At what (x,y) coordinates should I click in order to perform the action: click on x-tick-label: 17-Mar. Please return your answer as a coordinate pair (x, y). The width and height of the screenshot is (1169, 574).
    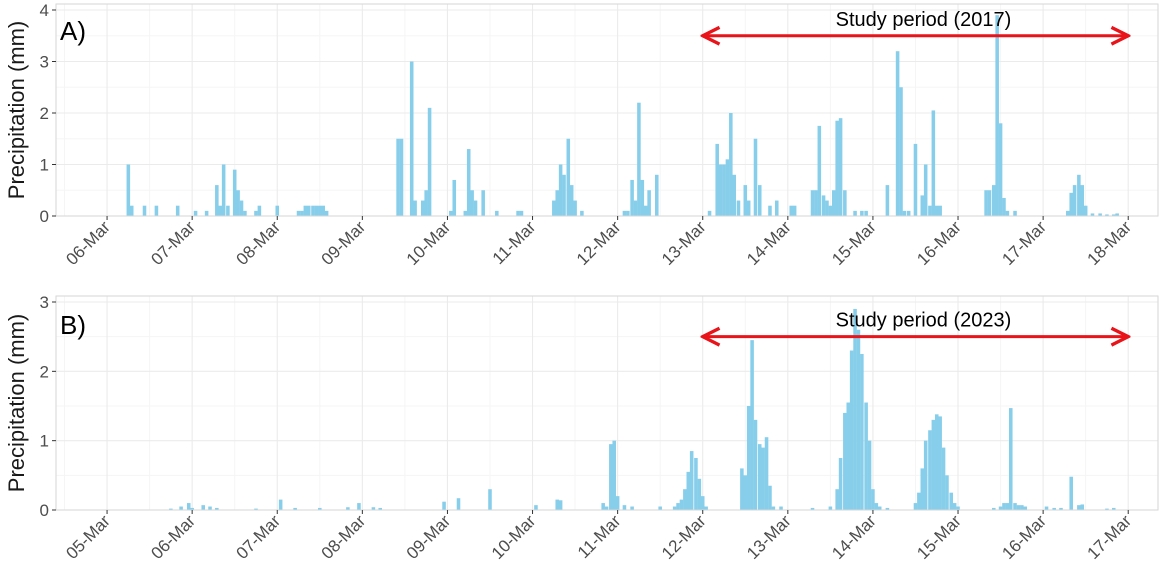
    Looking at the image, I should click on (1024, 243).